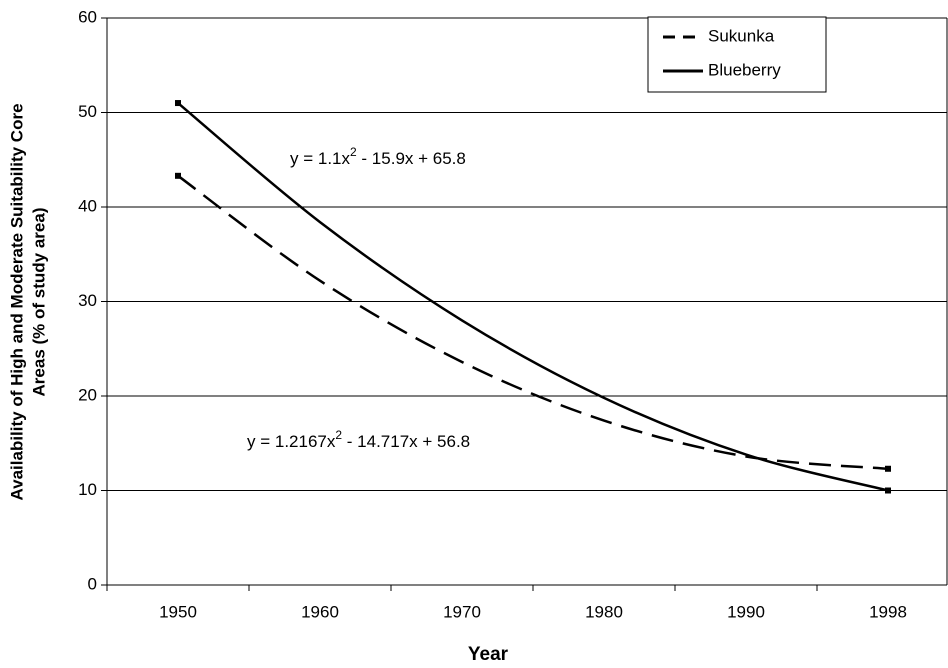  Describe the element at coordinates (87, 300) in the screenshot. I see `y-tick-label: 30` at that location.